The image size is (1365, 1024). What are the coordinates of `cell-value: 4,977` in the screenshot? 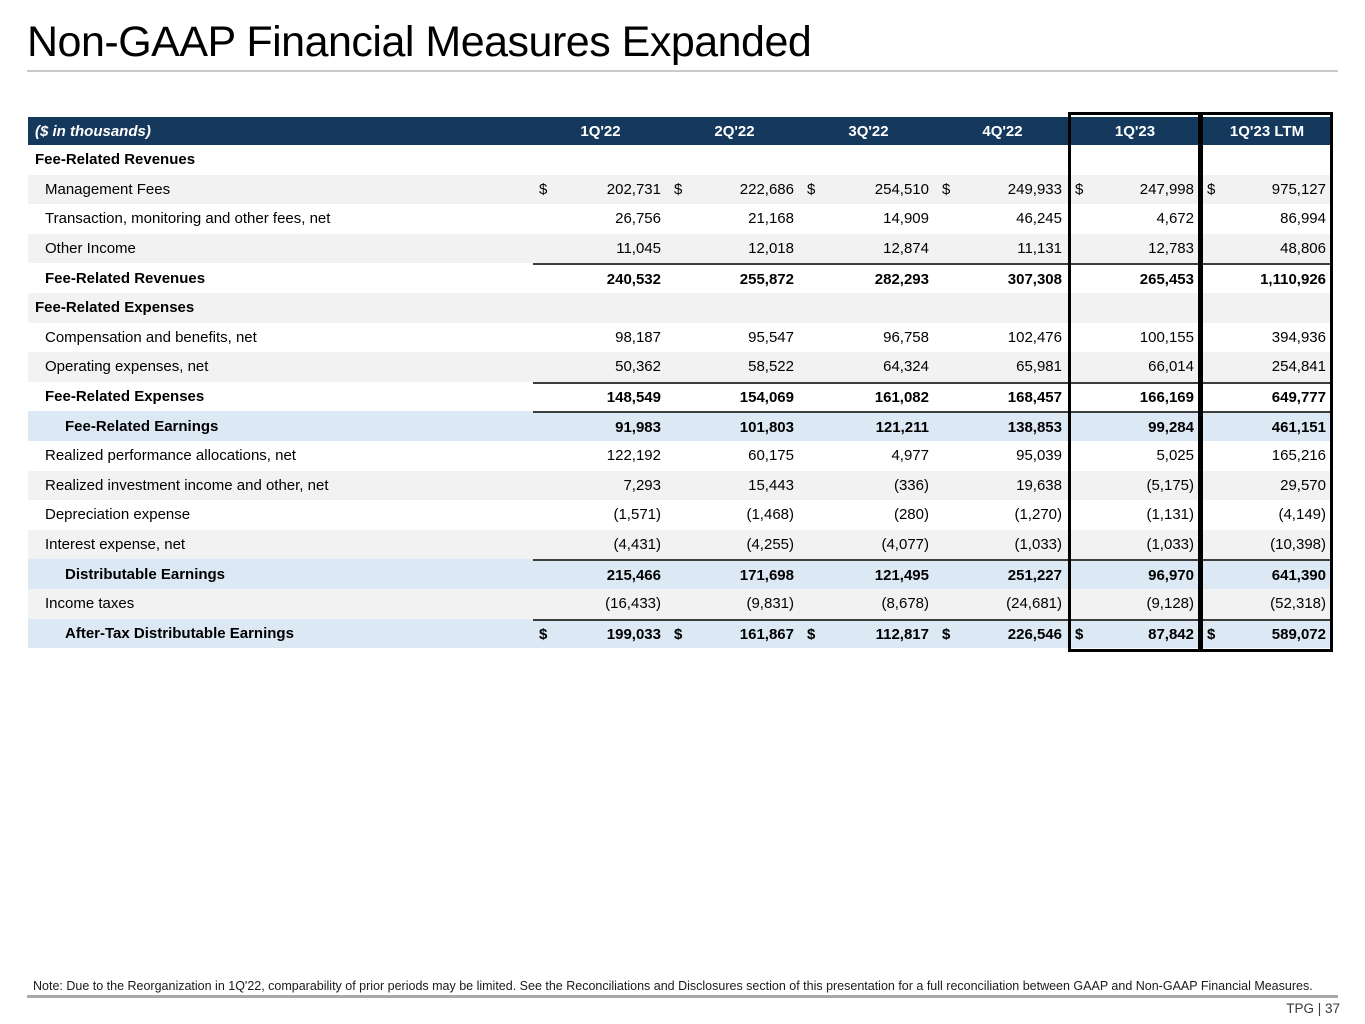 It's located at (910, 456).